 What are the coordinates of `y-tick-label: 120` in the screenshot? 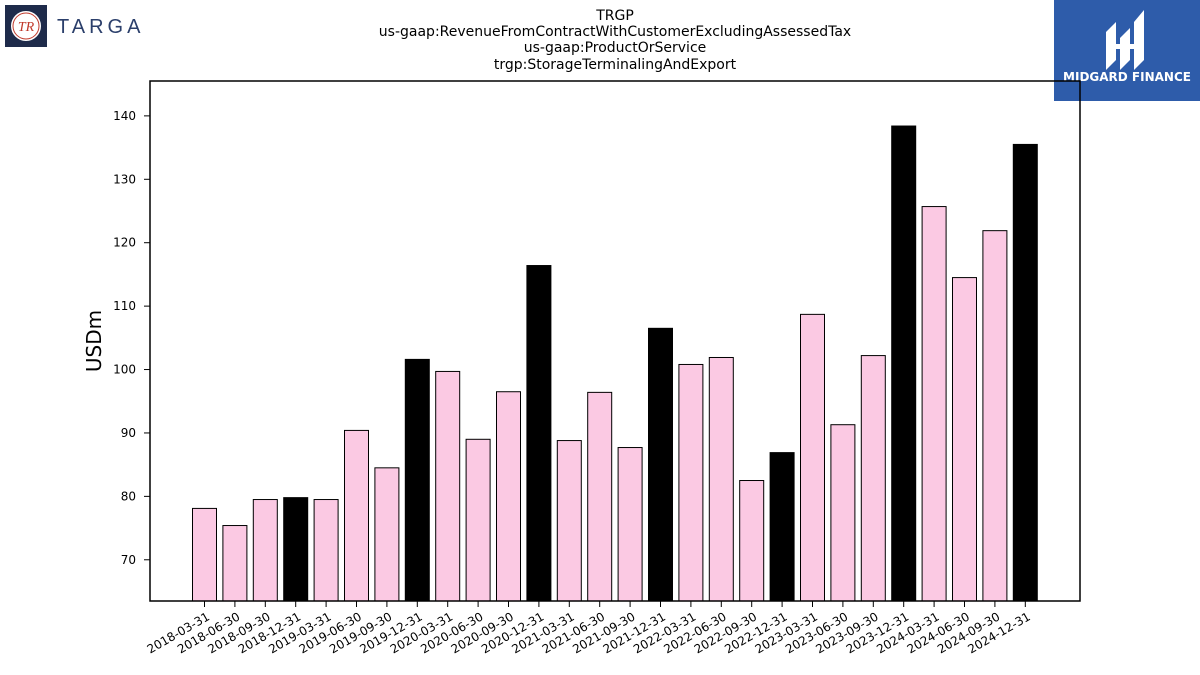 It's located at (124, 243).